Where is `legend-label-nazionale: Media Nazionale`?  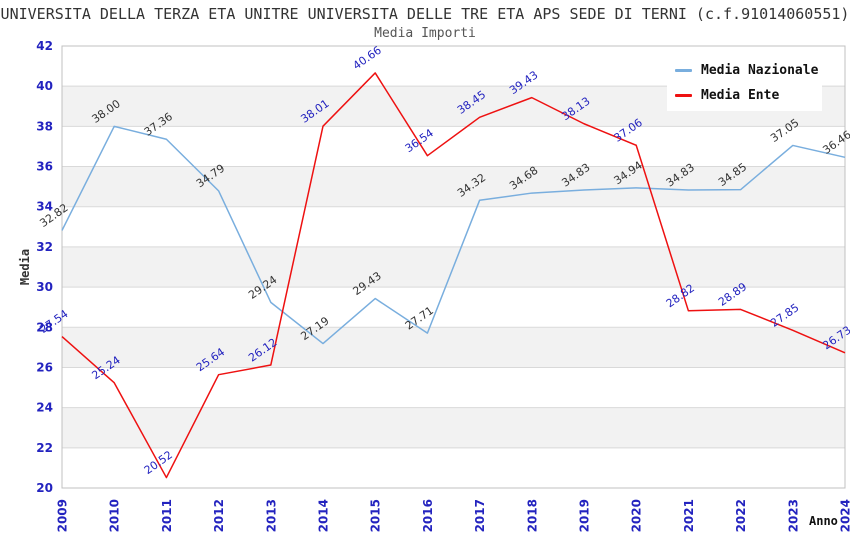
legend-label-nazionale: Media Nazionale is located at coordinates (760, 70).